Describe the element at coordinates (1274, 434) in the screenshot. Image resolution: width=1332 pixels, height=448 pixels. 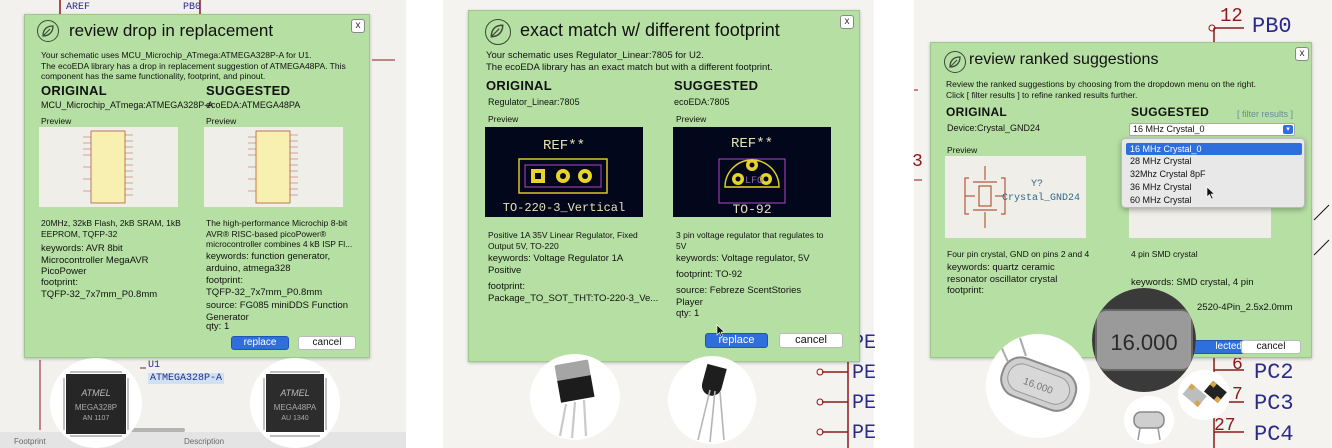
I see `pc4-label: PC4` at that location.